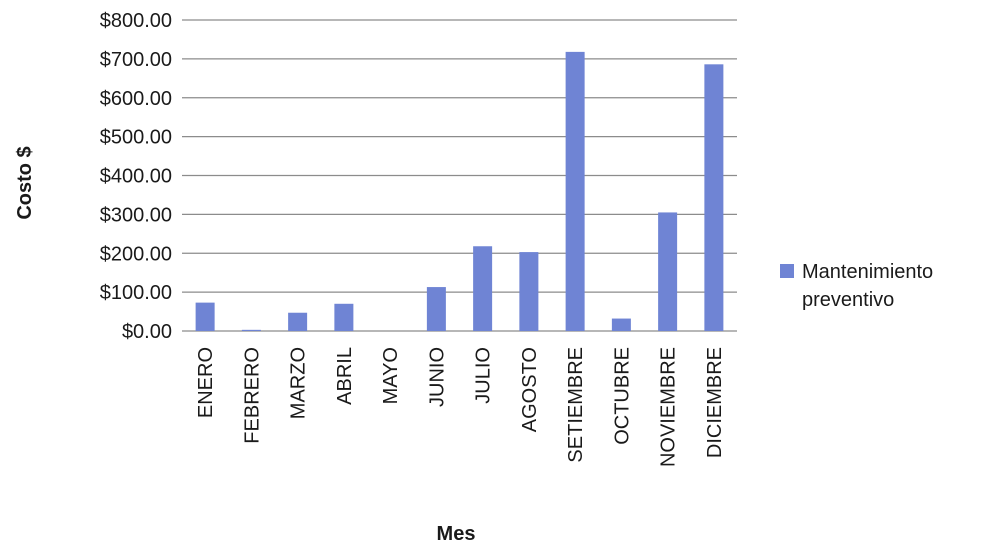 This screenshot has width=990, height=551. Describe the element at coordinates (25, 182) in the screenshot. I see `y-axis-title: Costo $` at that location.